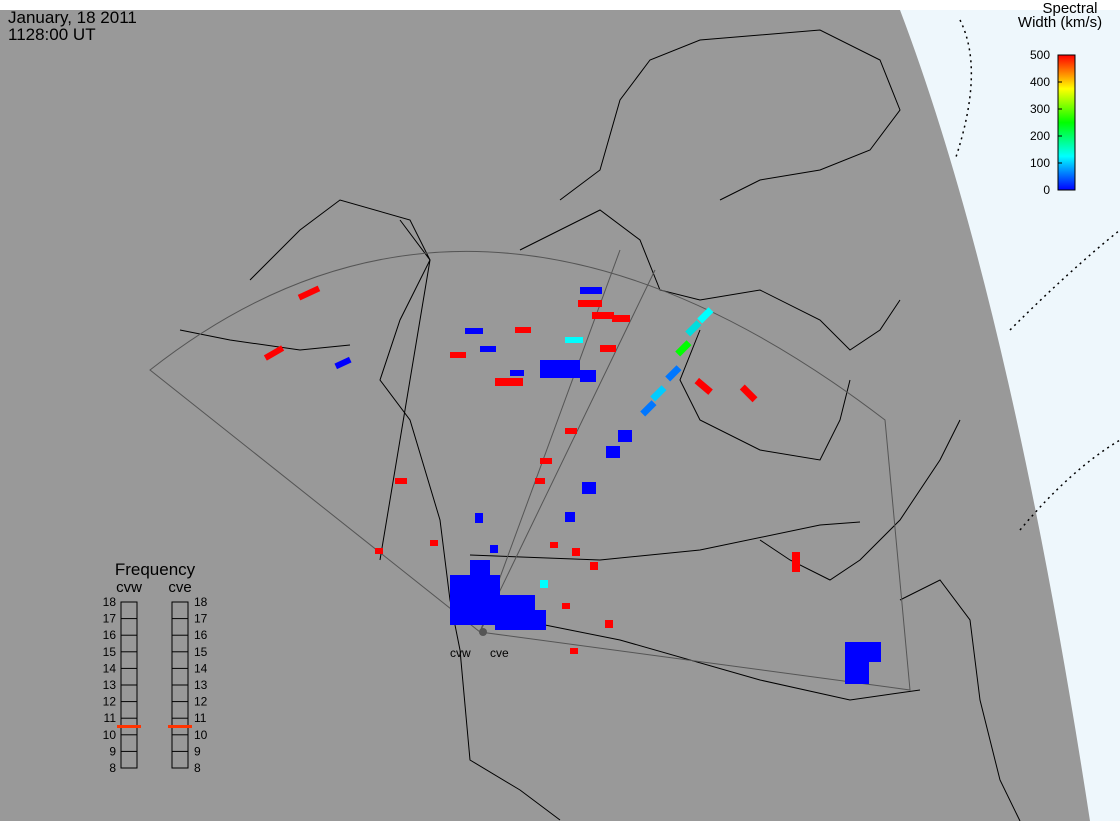 This screenshot has width=1120, height=826. Describe the element at coordinates (483, 632) in the screenshot. I see `radar-site` at that location.